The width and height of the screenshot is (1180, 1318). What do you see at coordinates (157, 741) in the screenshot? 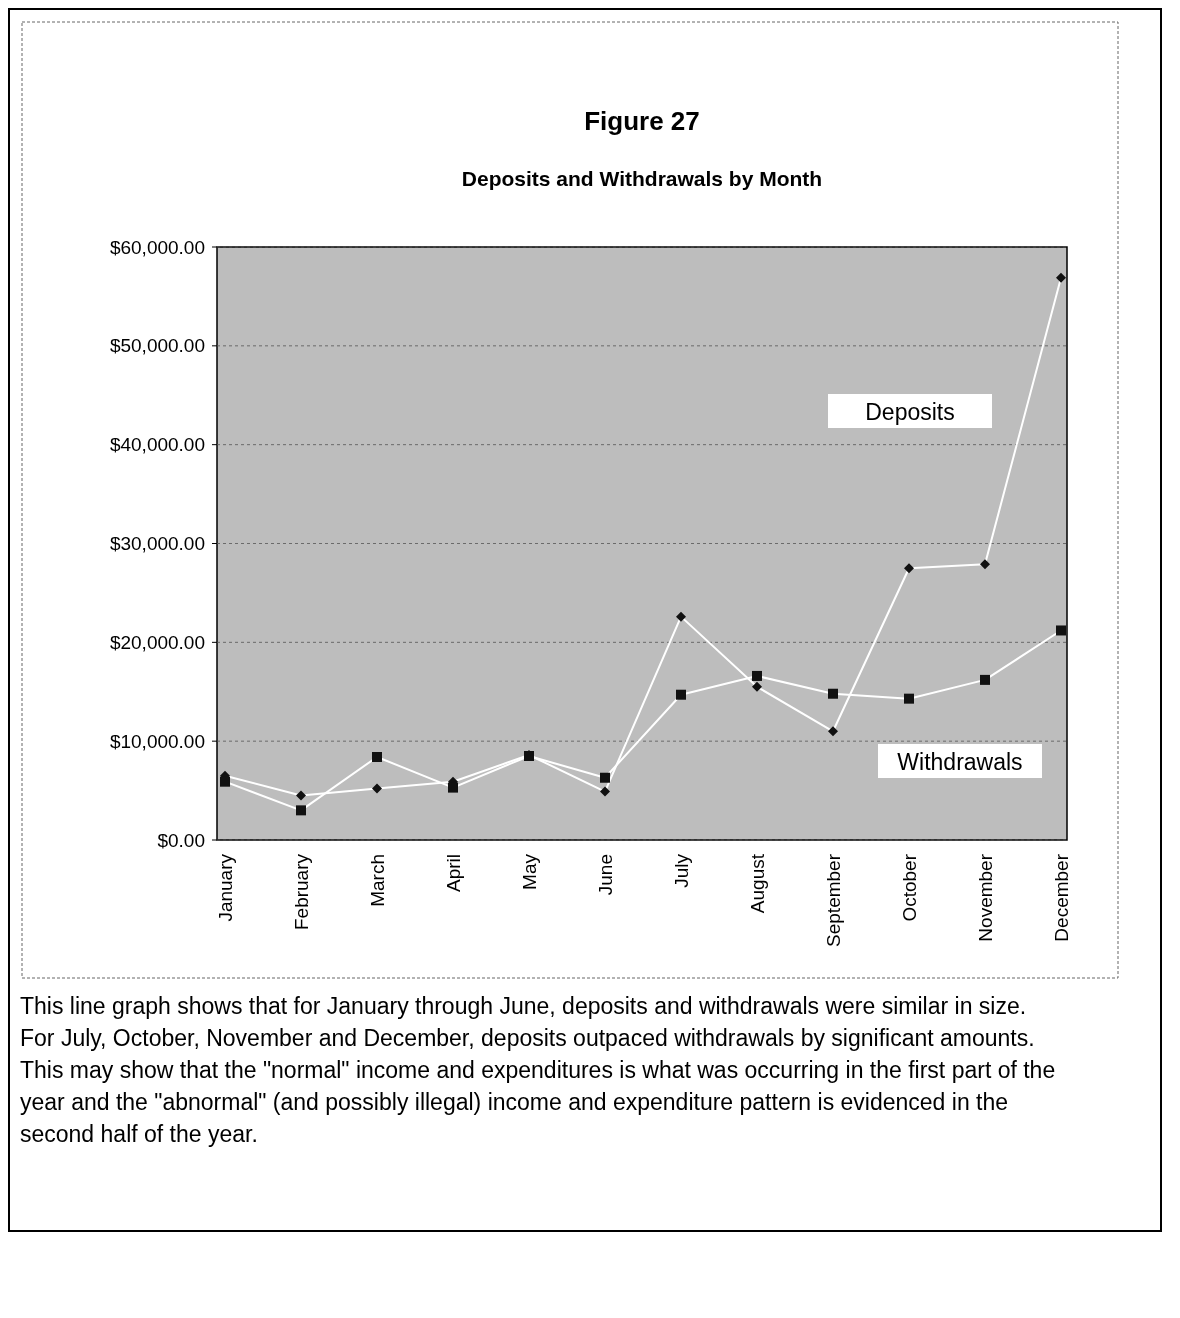
I see `y-tick-label: $10,000.00` at bounding box center [157, 741].